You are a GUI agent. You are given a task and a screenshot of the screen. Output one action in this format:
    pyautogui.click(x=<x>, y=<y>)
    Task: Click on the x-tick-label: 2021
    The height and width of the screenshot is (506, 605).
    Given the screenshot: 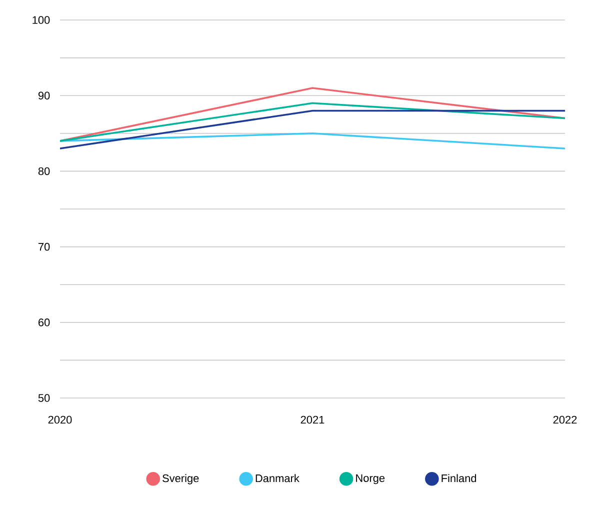 What is the action you would take?
    pyautogui.click(x=312, y=420)
    